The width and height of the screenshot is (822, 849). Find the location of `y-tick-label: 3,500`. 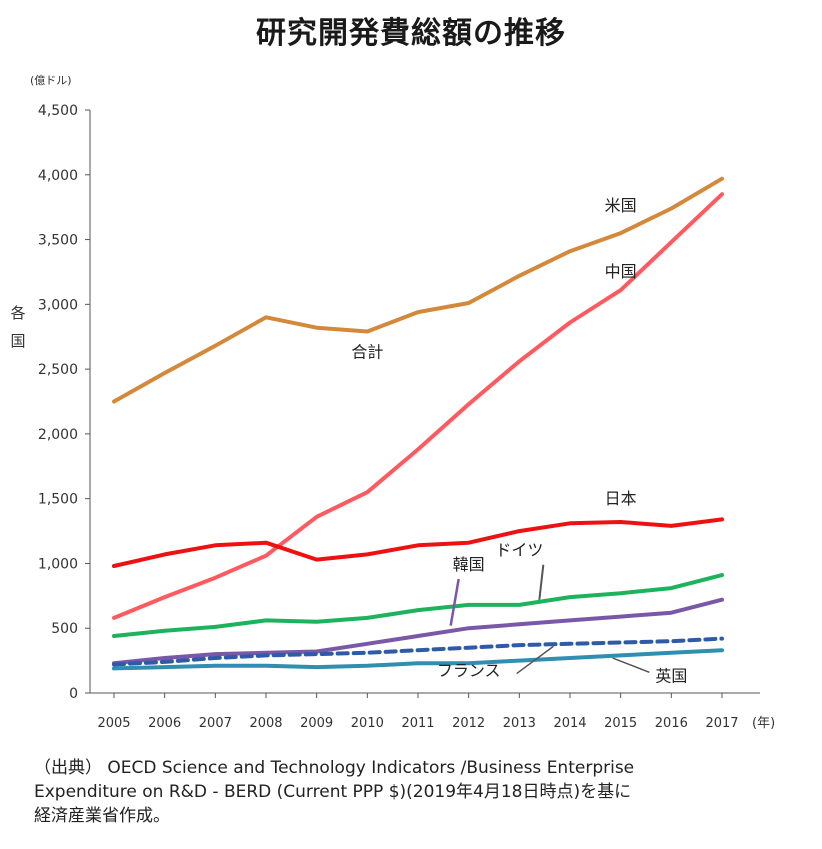

y-tick-label: 3,500 is located at coordinates (58, 241).